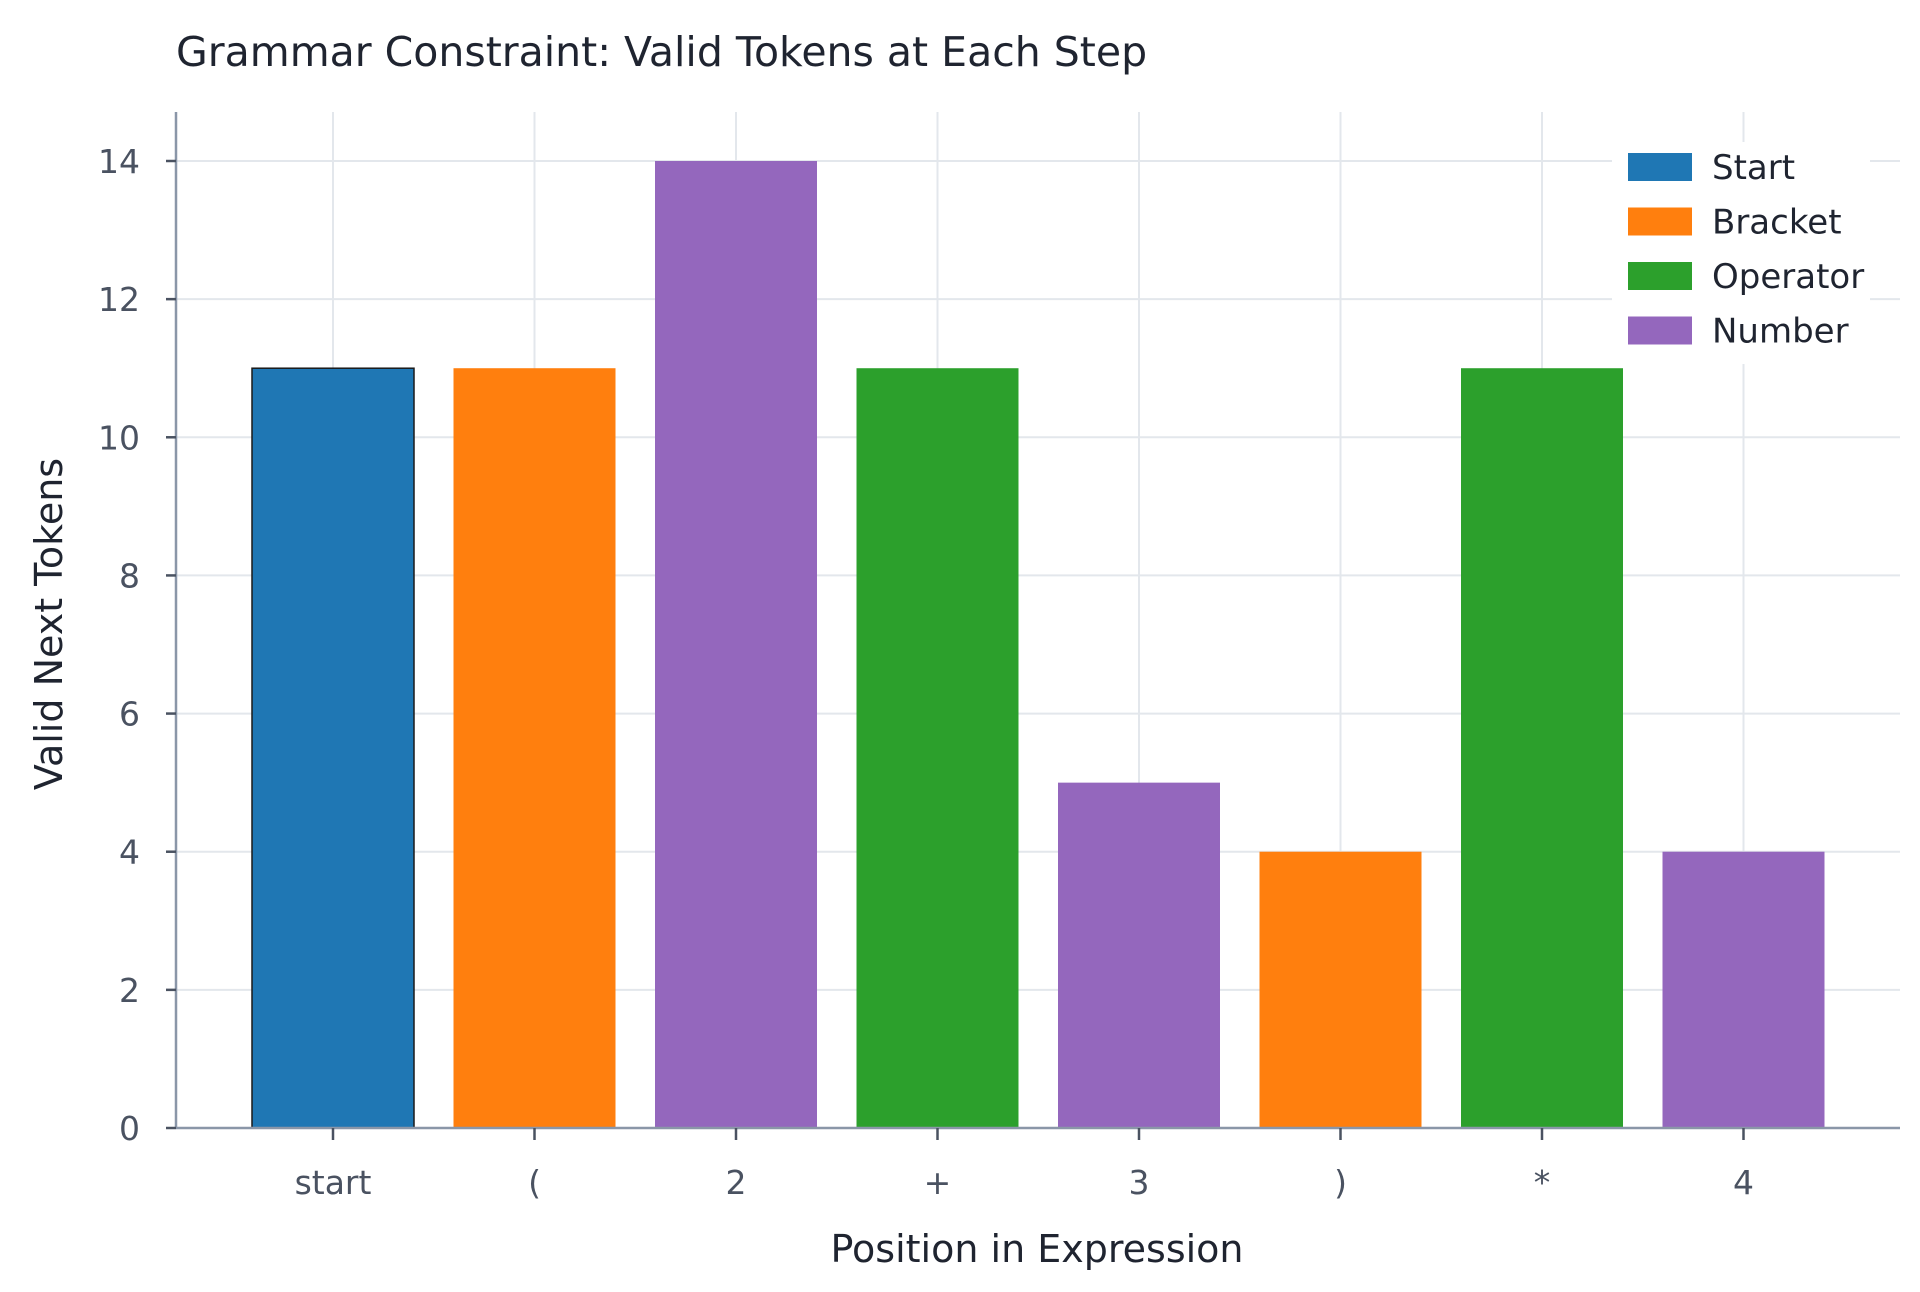 Image resolution: width=1920 pixels, height=1292 pixels. Describe the element at coordinates (1139, 1182) in the screenshot. I see `x-tick-label: 3` at that location.